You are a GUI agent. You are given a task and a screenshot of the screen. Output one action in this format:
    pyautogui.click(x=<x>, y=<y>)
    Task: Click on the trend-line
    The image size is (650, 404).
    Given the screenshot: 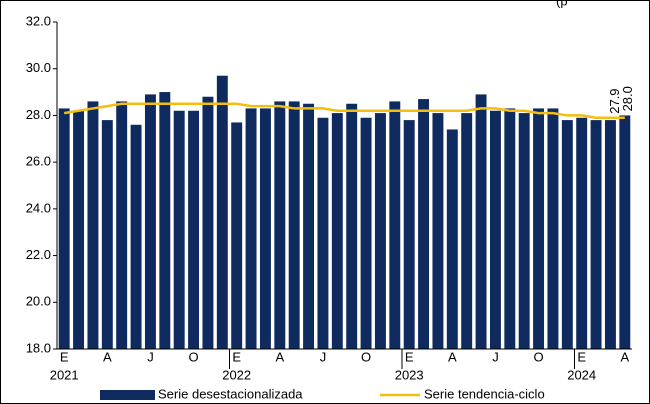 What is the action you would take?
    pyautogui.click(x=344, y=111)
    